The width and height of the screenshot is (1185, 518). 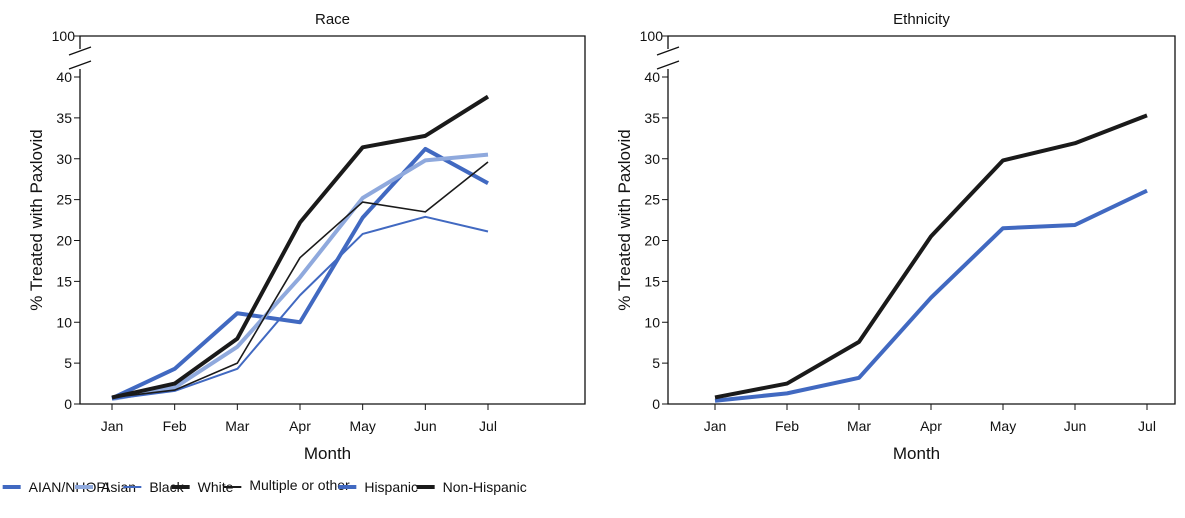 I want to click on legend-label: Asian, so click(x=118, y=487).